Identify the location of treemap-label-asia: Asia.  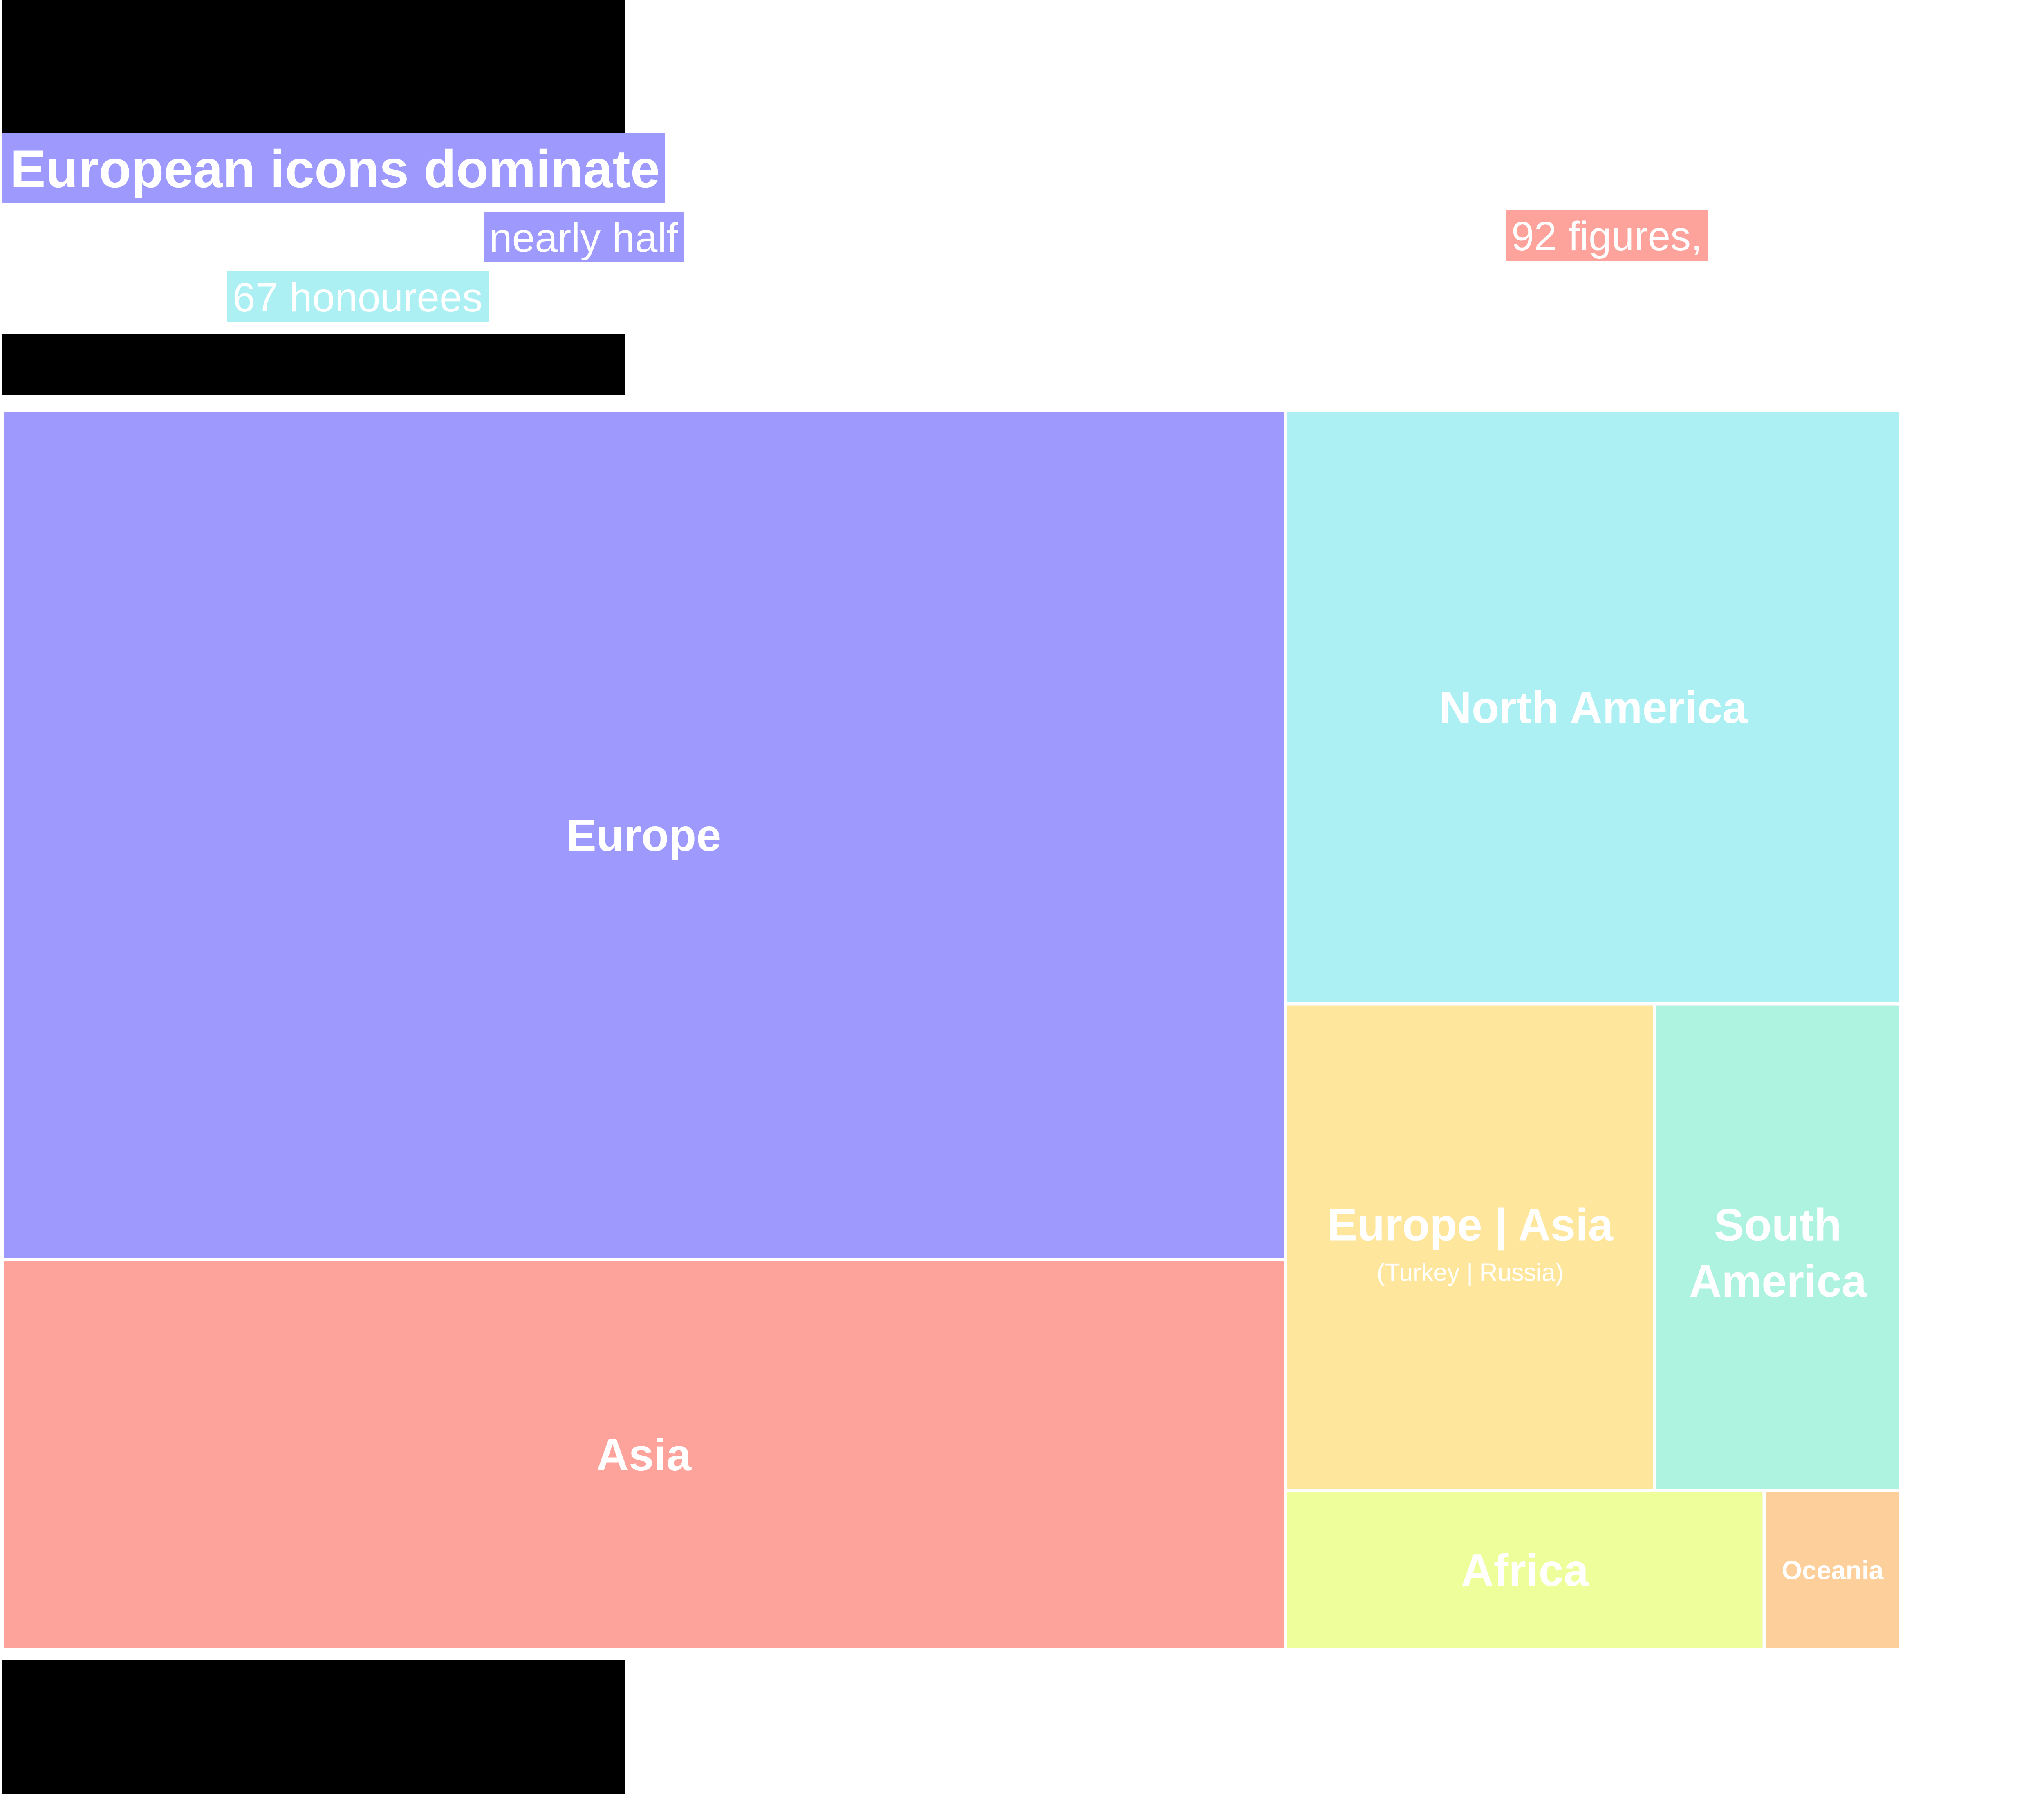
(644, 1455).